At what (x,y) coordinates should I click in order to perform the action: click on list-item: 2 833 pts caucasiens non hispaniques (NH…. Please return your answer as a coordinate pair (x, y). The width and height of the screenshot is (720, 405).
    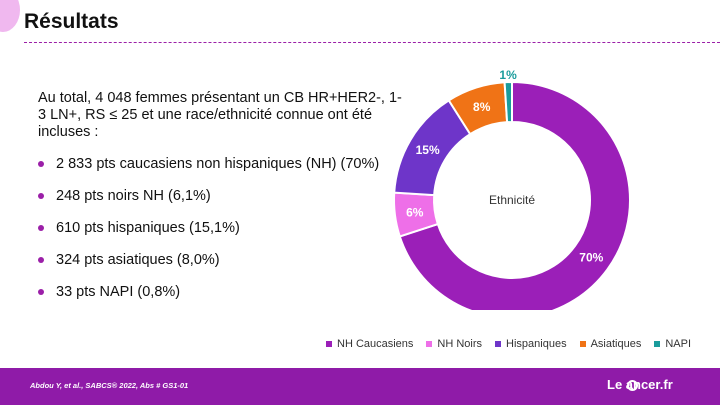
    Looking at the image, I should click on (208, 164).